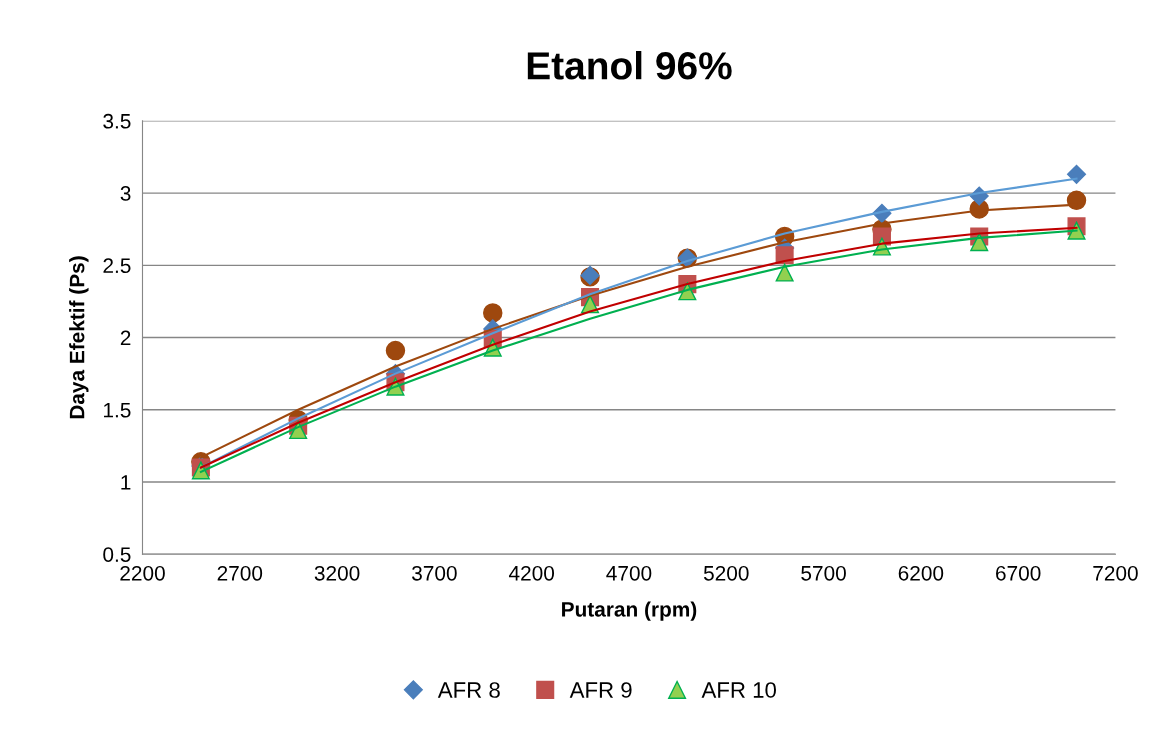 Image resolution: width=1168 pixels, height=737 pixels. Describe the element at coordinates (126, 482) in the screenshot. I see `y-tick-label: 1` at that location.